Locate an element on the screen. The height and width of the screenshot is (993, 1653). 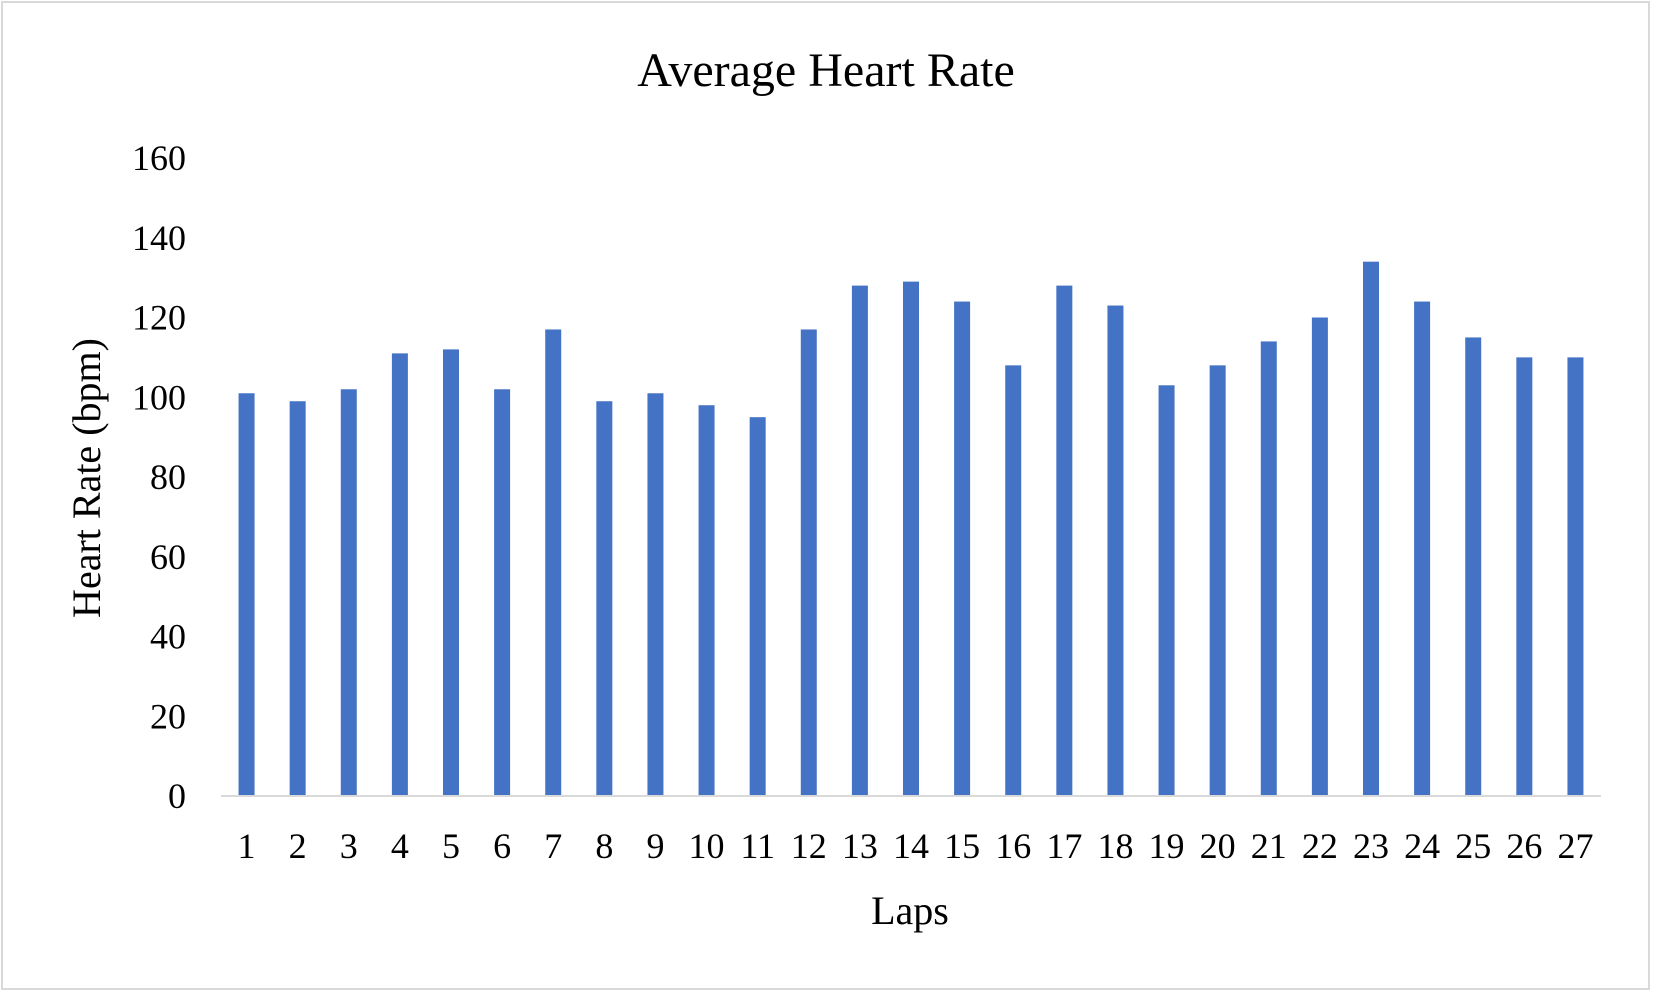
x-tick-label: 7 is located at coordinates (553, 846).